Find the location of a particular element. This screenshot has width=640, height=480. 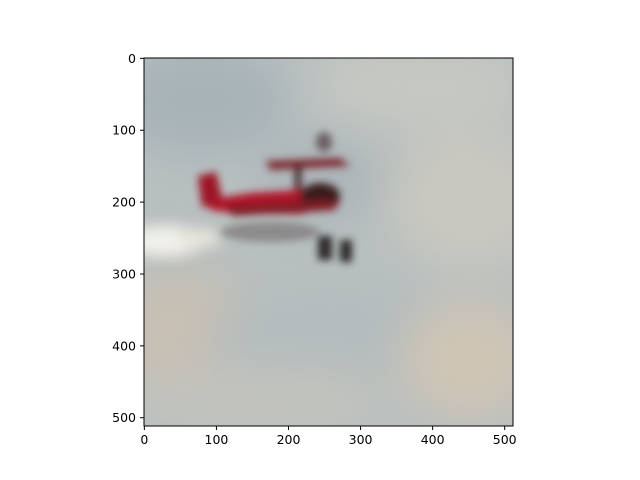

y-tick-label: 500 is located at coordinates (124, 417).